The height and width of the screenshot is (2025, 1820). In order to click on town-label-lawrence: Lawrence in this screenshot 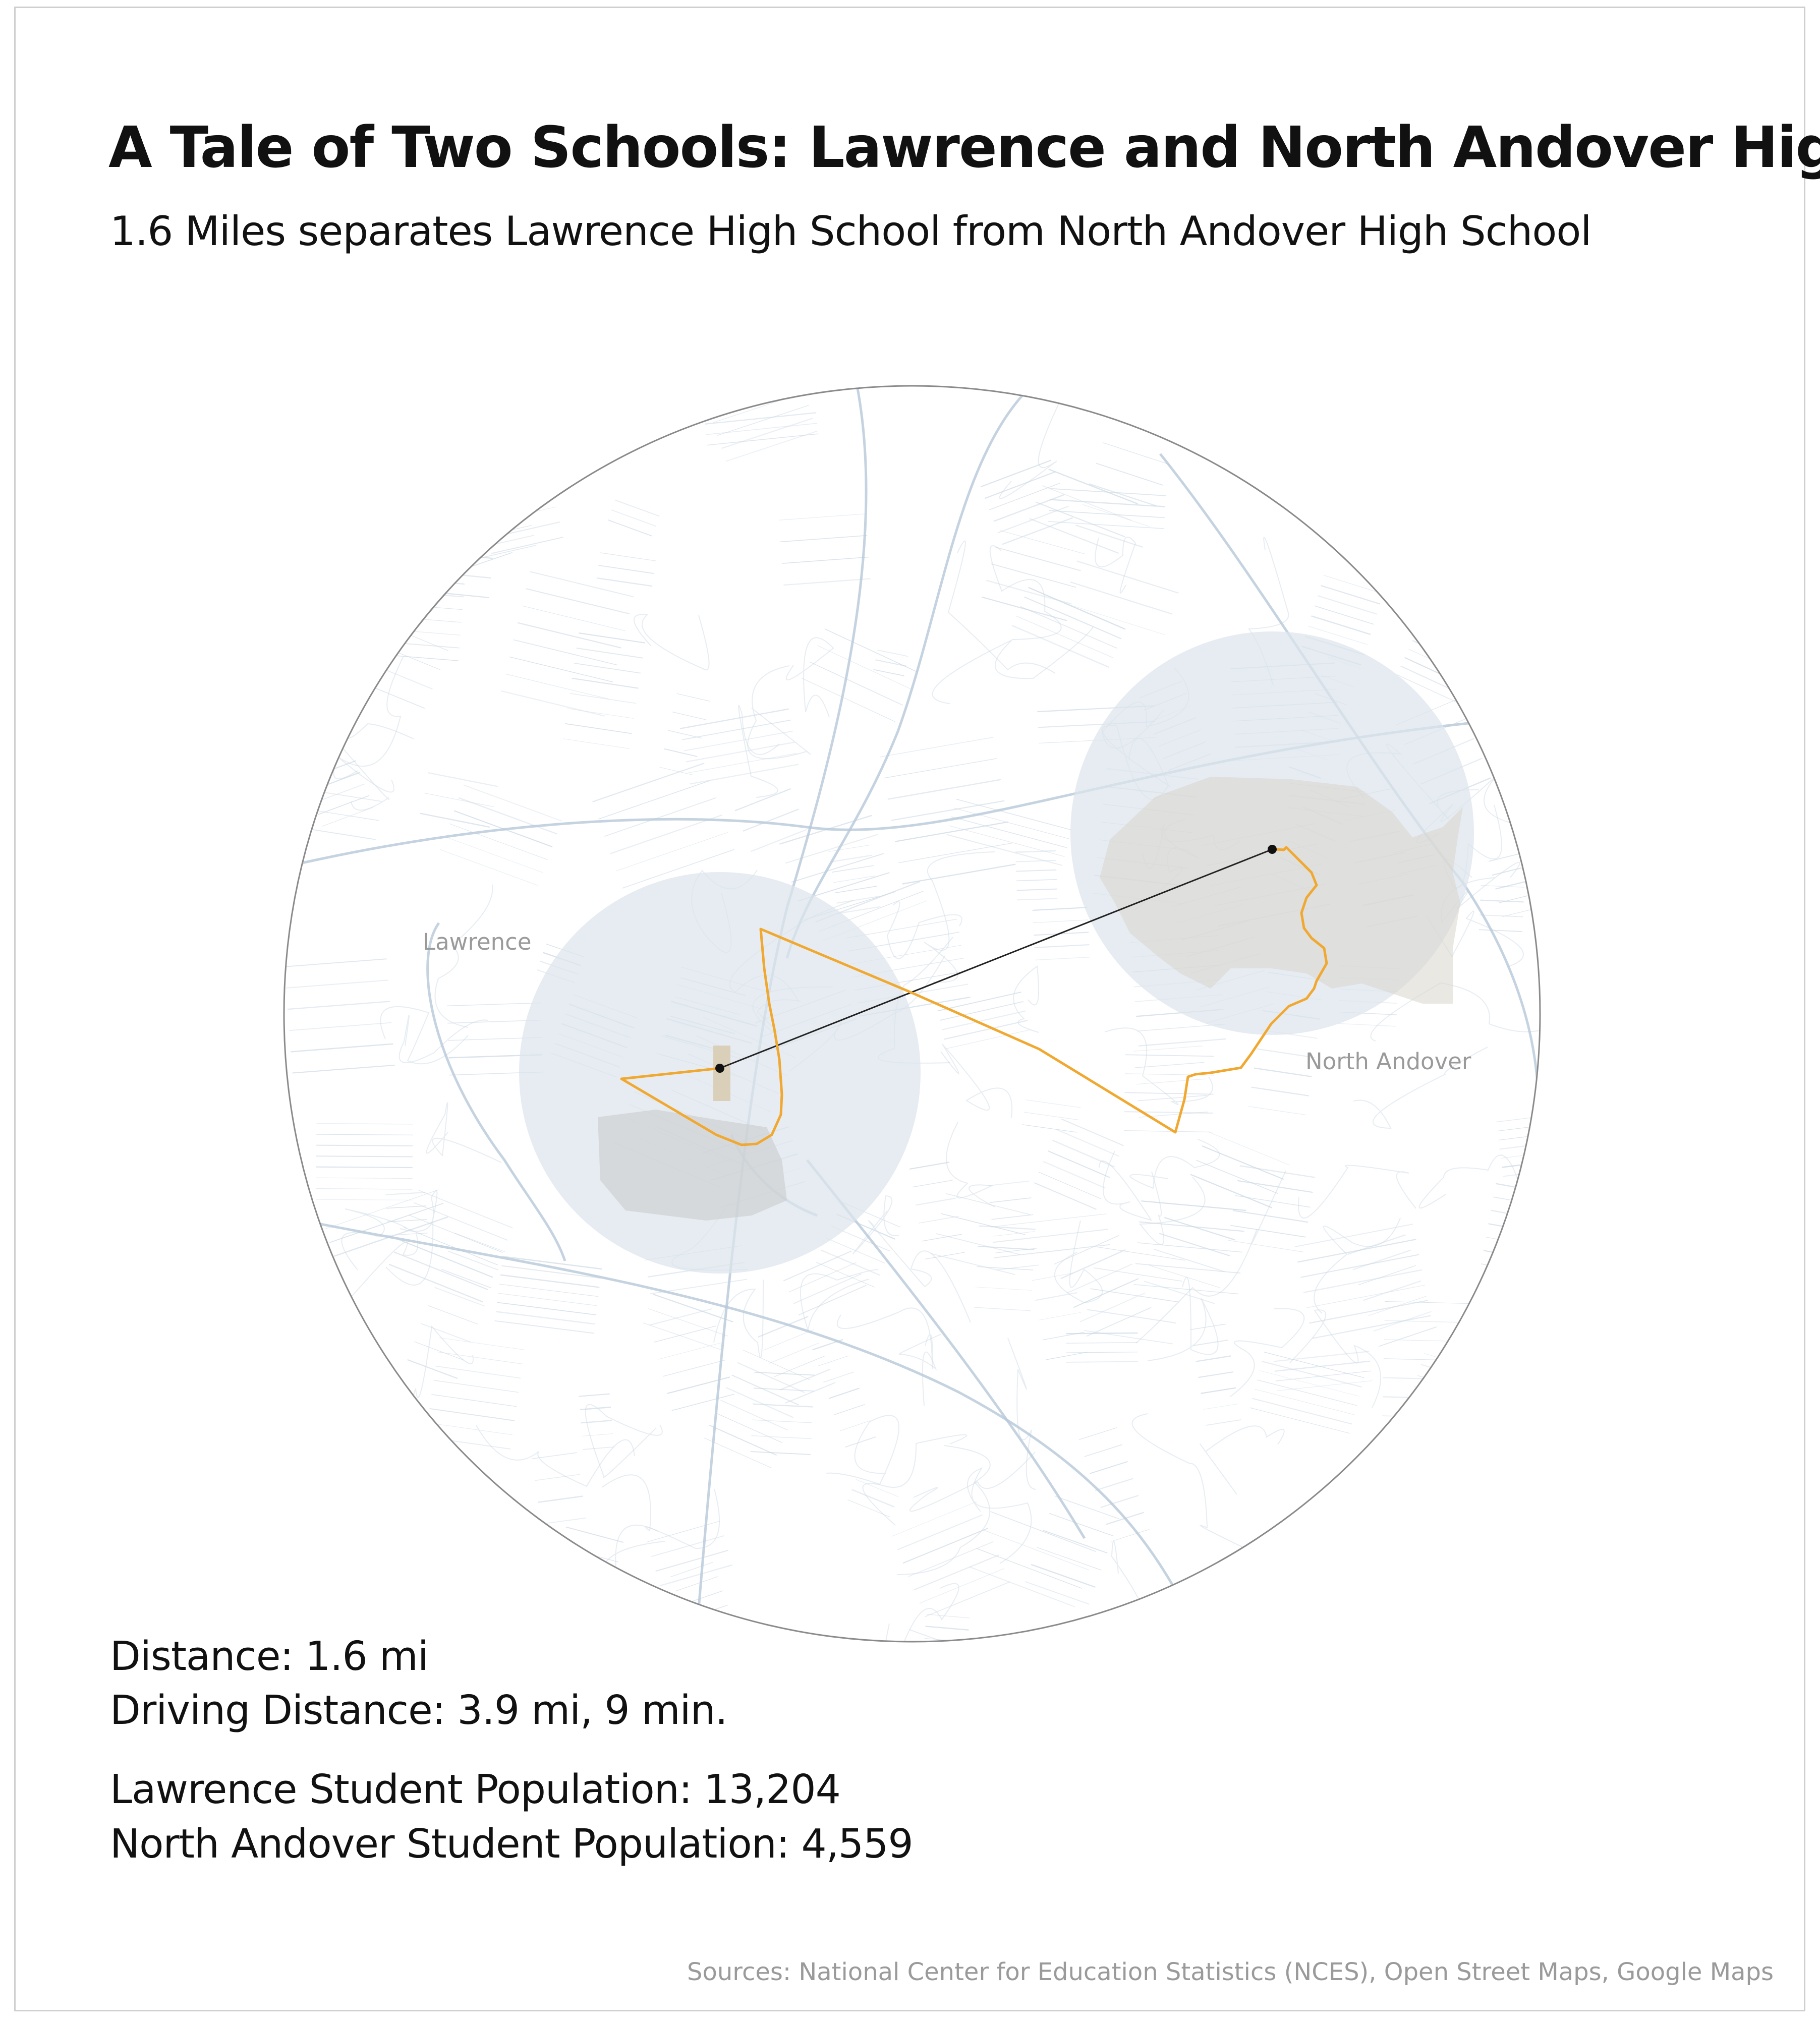, I will do `click(477, 942)`.